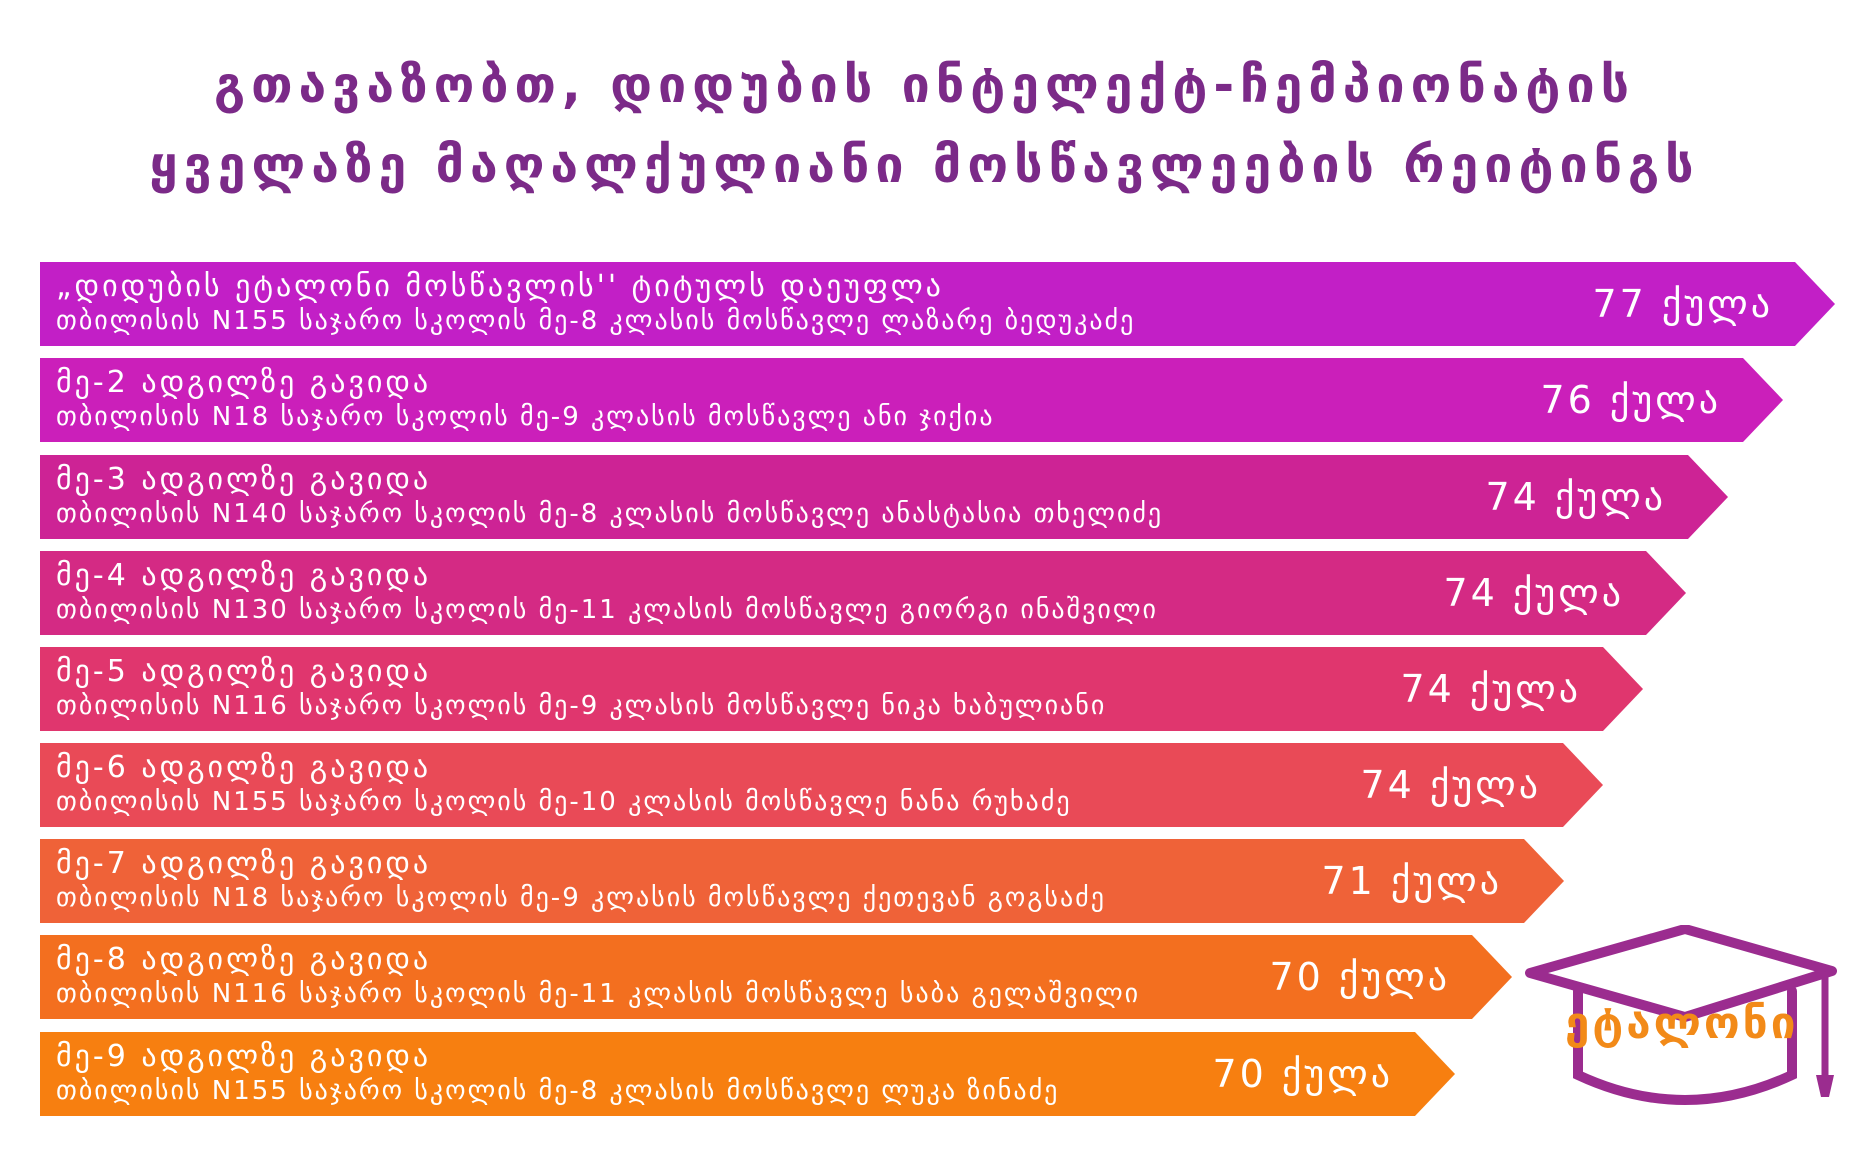 The image size is (1849, 1151). I want to click on logo-text: ეტალონი, so click(1682, 1023).